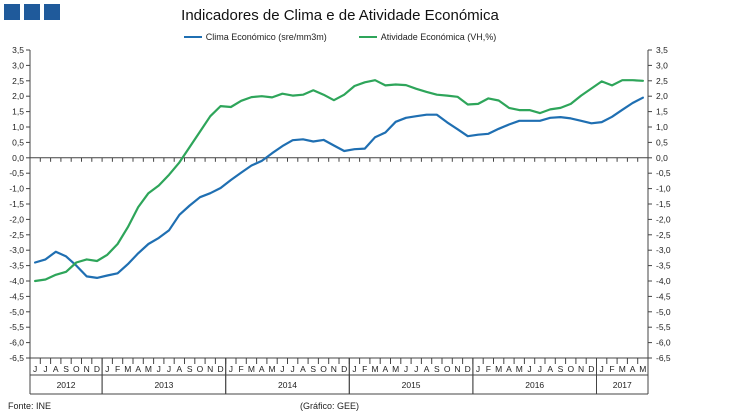 The width and height of the screenshot is (750, 416). Describe the element at coordinates (663, 266) in the screenshot. I see `y-tick-label-right: -3,5` at that location.